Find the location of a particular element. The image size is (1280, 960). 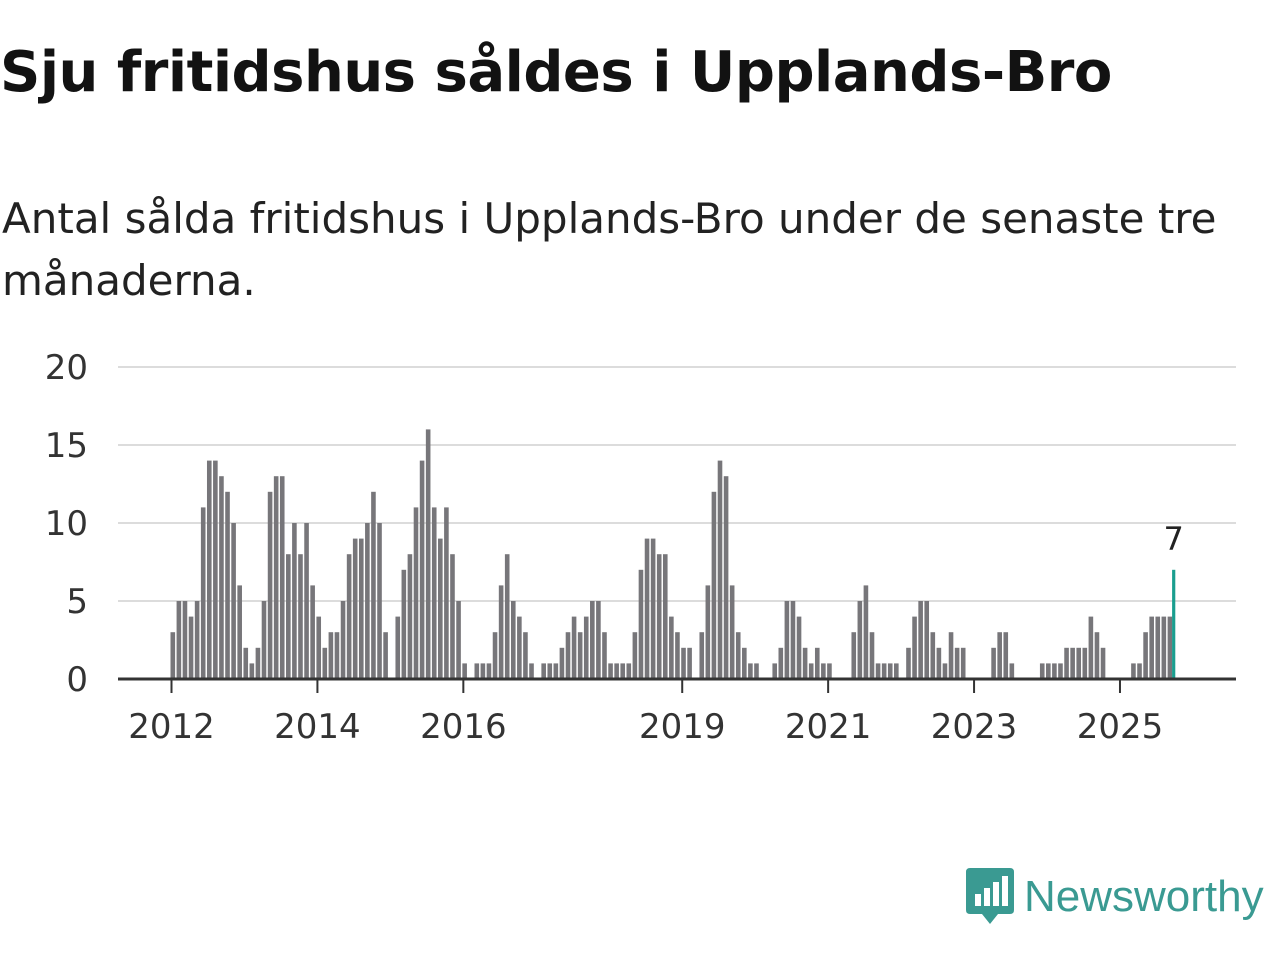

x-tick-label: 2023 is located at coordinates (974, 727).